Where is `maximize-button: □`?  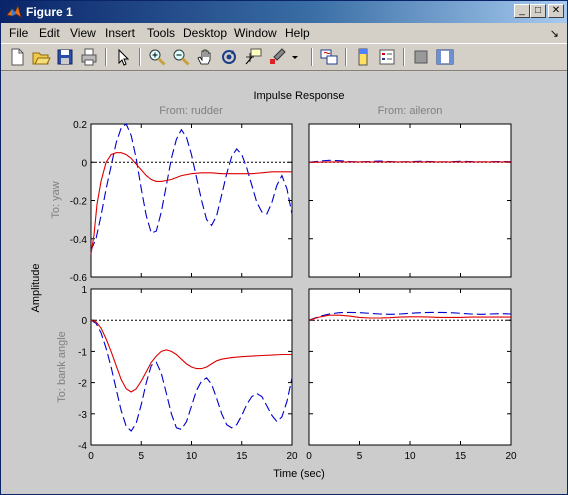
maximize-button: □ is located at coordinates (538, 11).